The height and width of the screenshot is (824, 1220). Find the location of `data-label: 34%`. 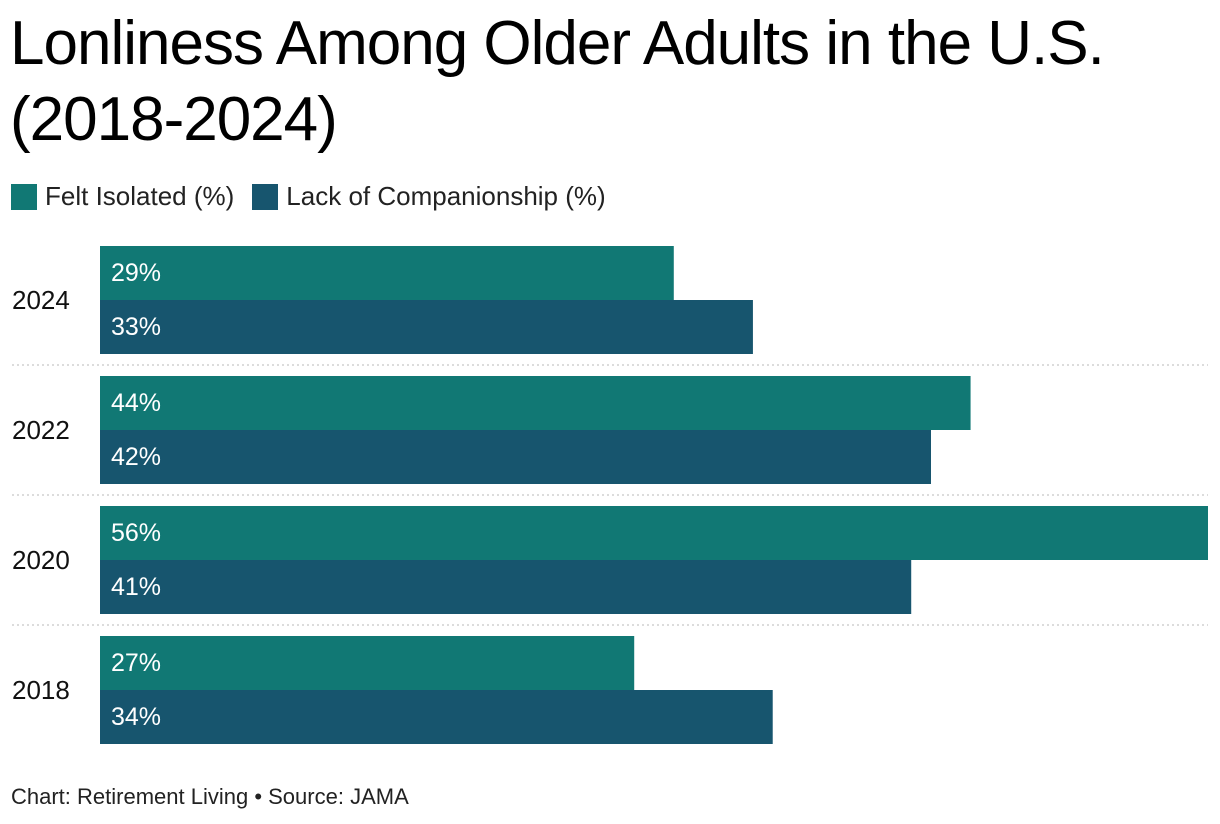

data-label: 34% is located at coordinates (136, 717).